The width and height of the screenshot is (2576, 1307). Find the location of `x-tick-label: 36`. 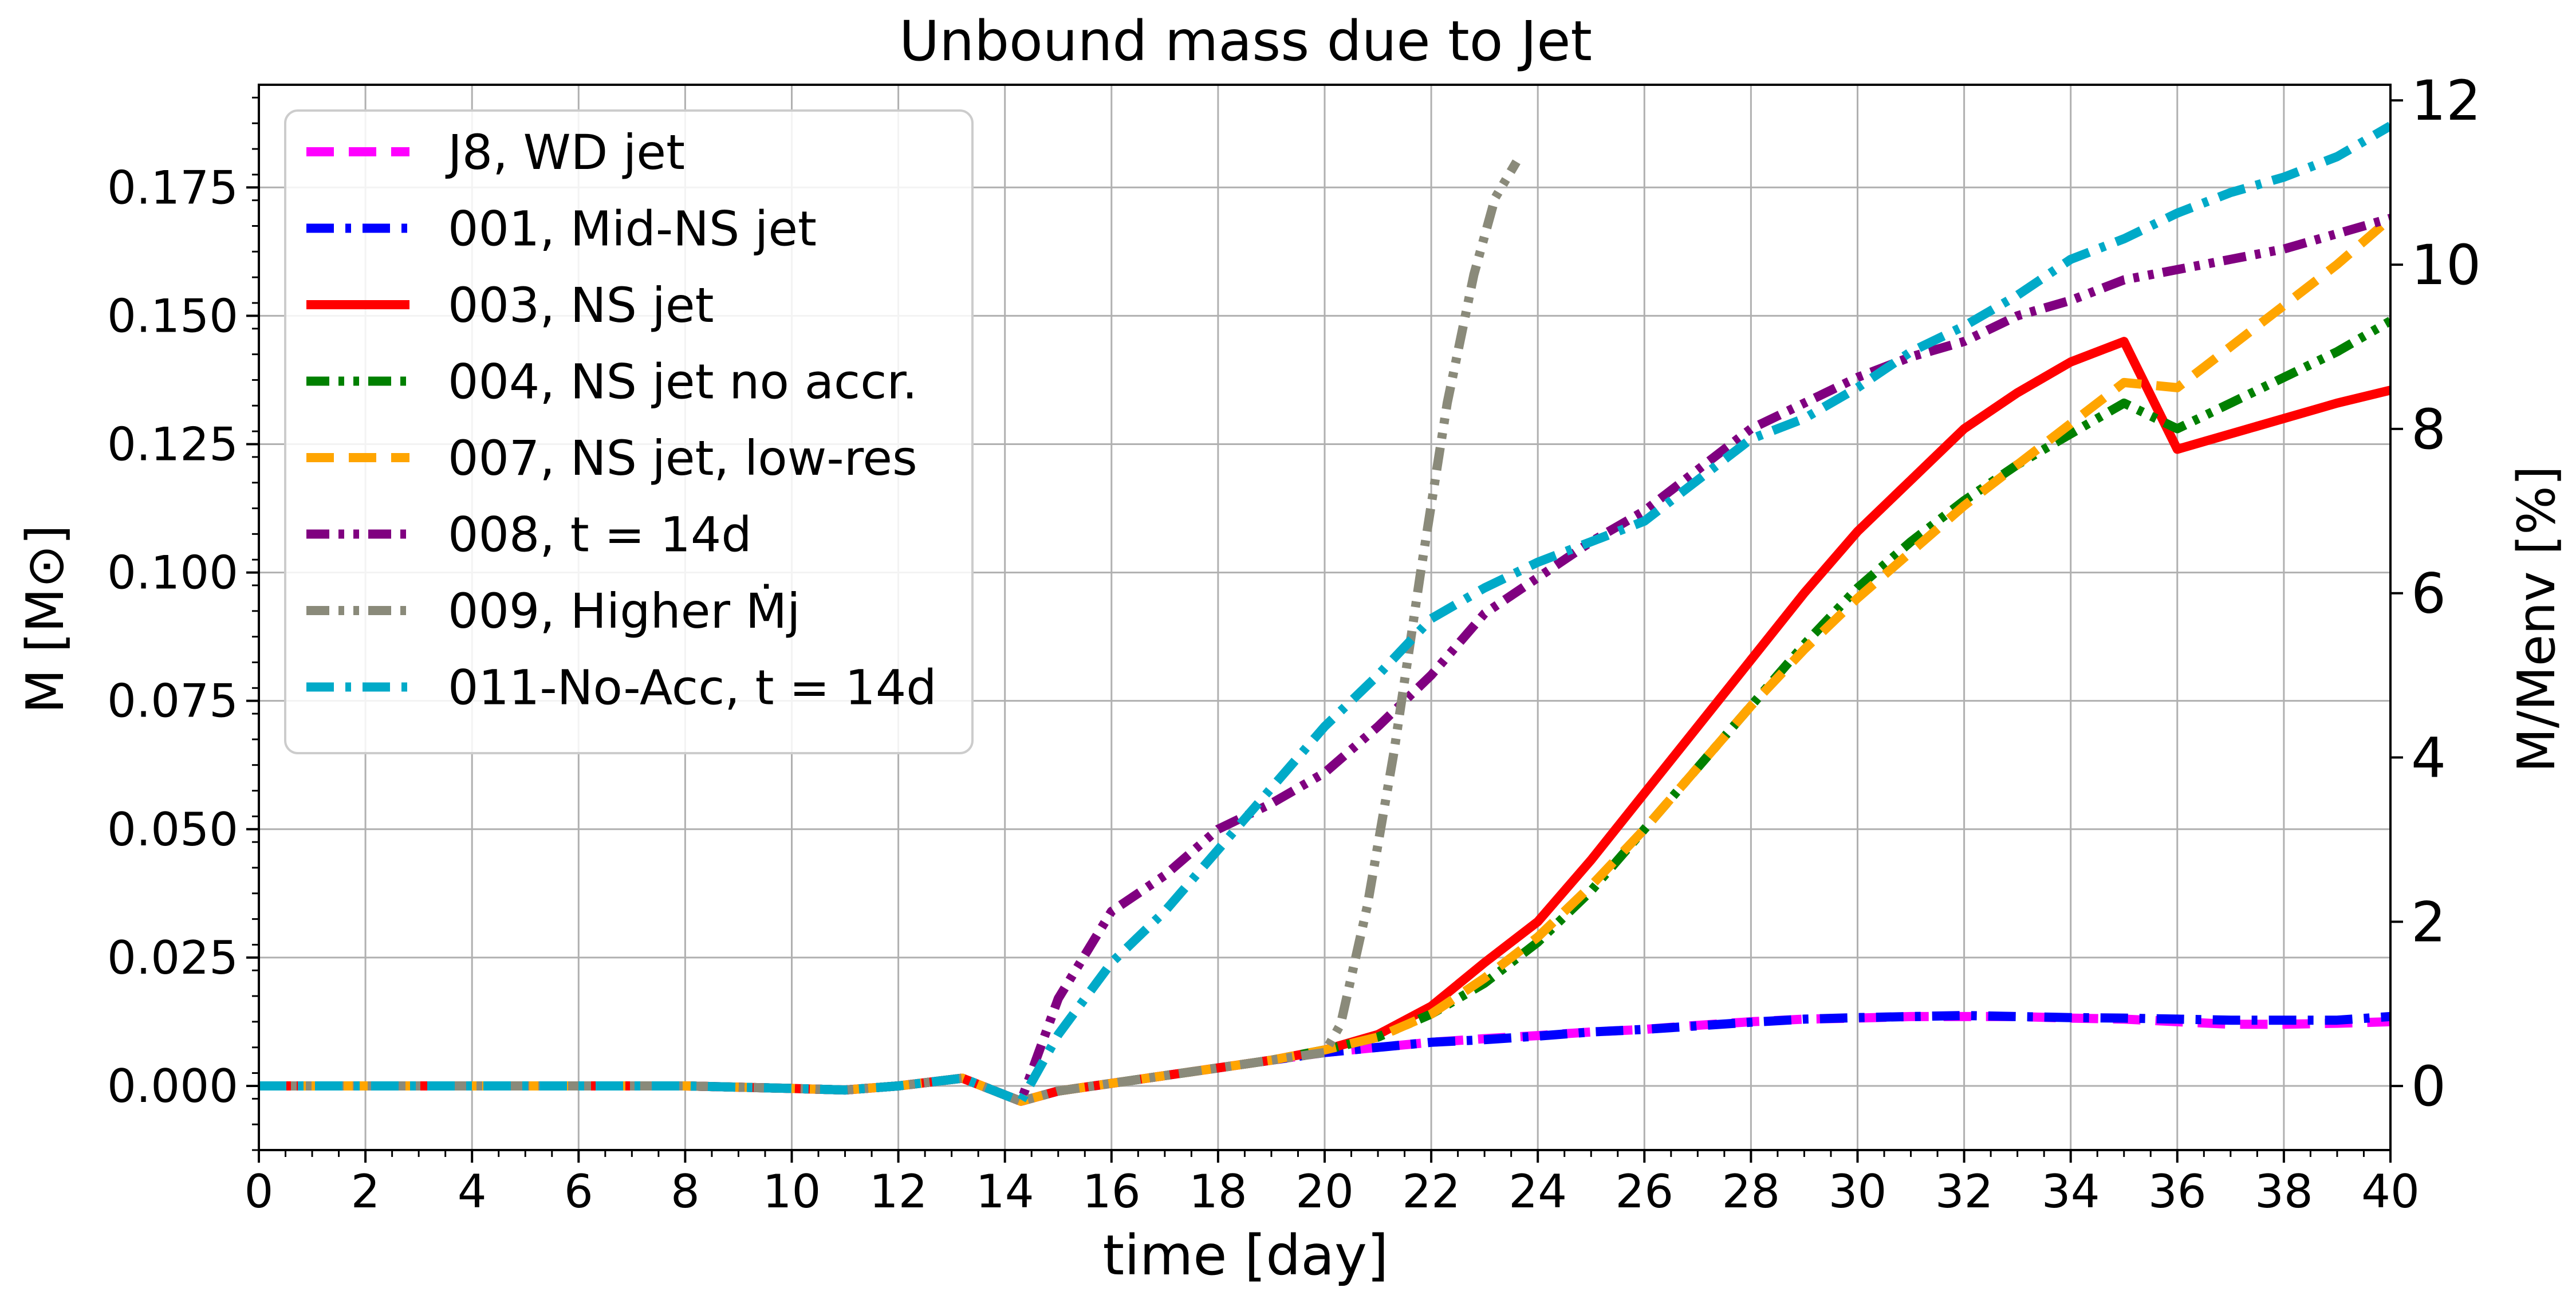

x-tick-label: 36 is located at coordinates (2177, 1191).